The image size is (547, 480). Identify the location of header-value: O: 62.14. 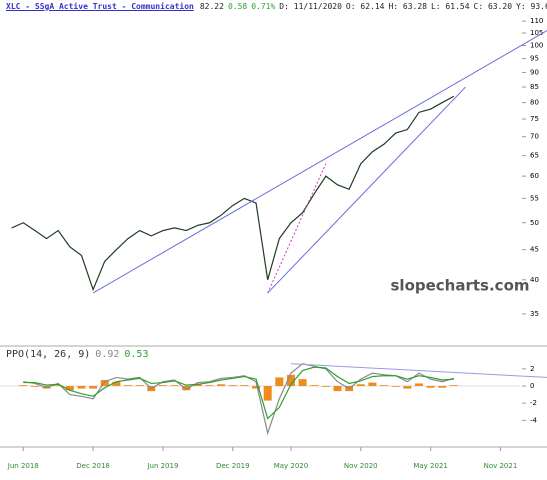
(365, 6).